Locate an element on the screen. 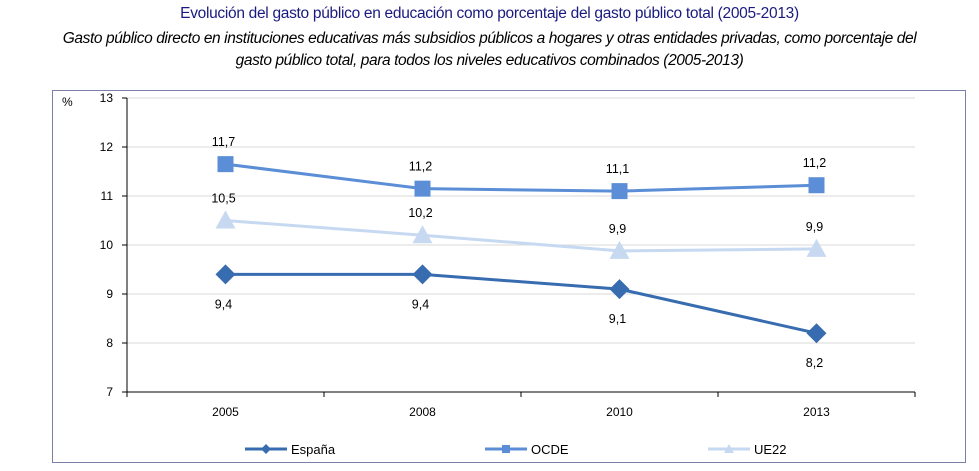 The height and width of the screenshot is (471, 979). x-tick-label: 2005 is located at coordinates (225, 412).